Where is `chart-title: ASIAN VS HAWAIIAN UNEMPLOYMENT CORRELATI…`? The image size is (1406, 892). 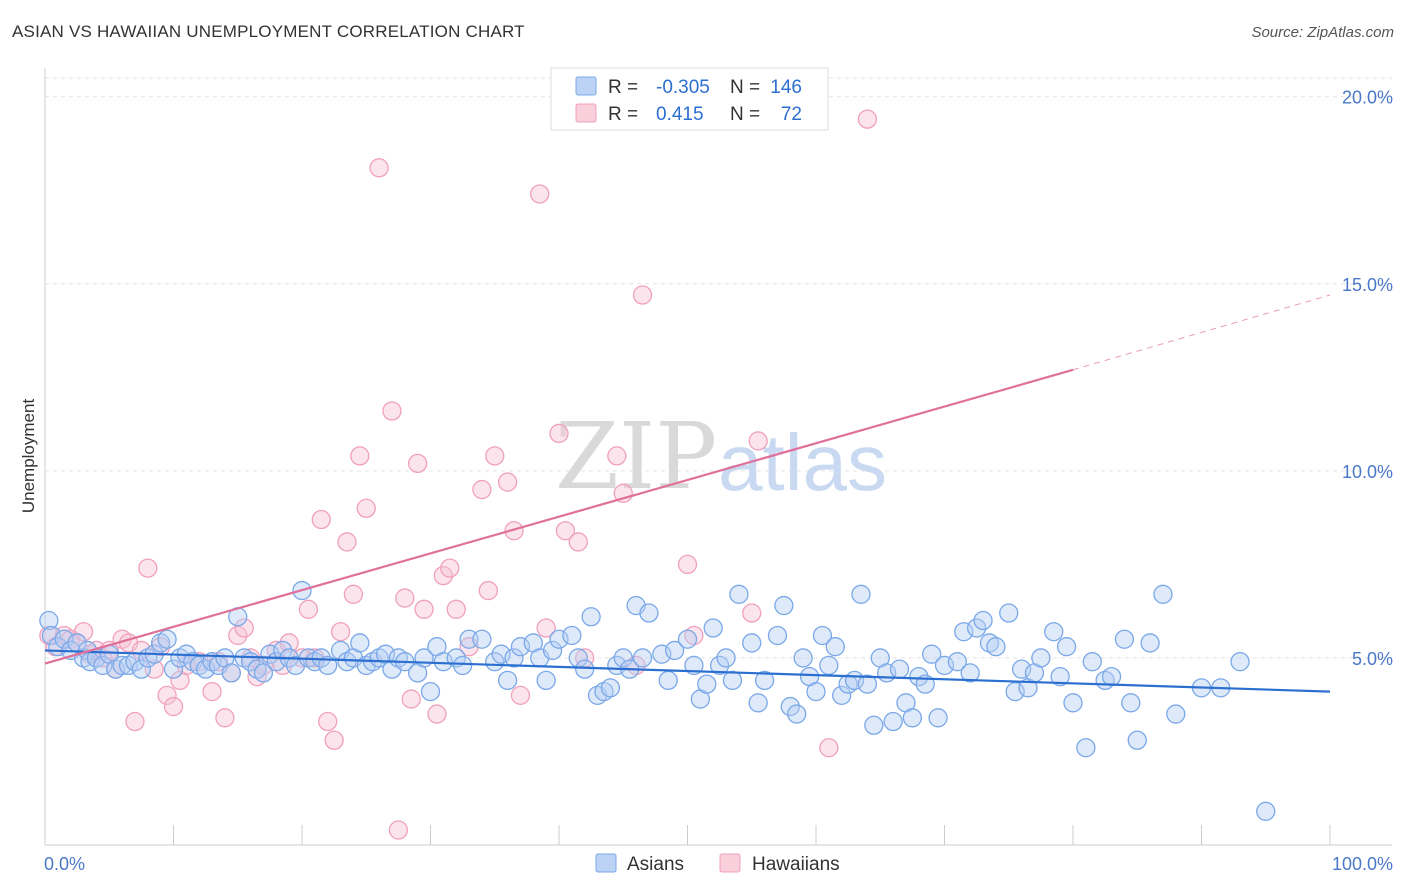 chart-title: ASIAN VS HAWAIIAN UNEMPLOYMENT CORRELATI… is located at coordinates (268, 31).